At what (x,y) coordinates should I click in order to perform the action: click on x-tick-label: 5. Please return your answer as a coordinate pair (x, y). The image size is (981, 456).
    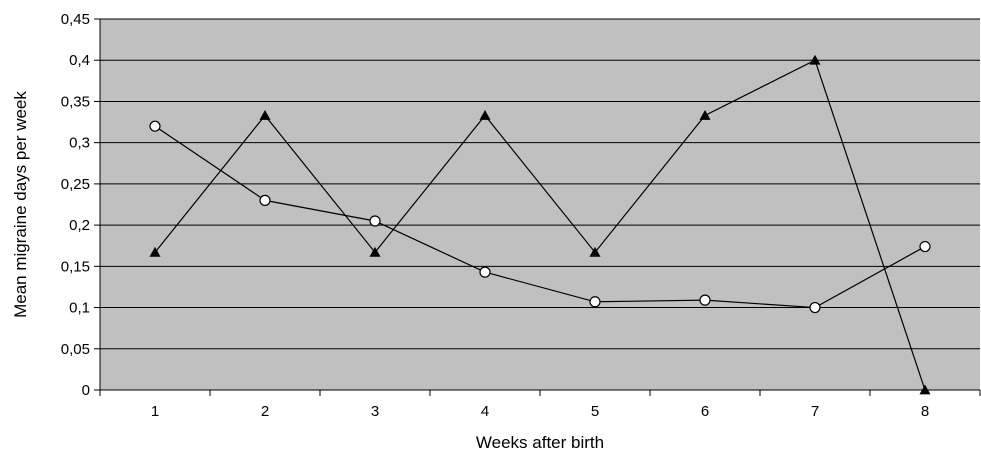
    Looking at the image, I should click on (595, 411).